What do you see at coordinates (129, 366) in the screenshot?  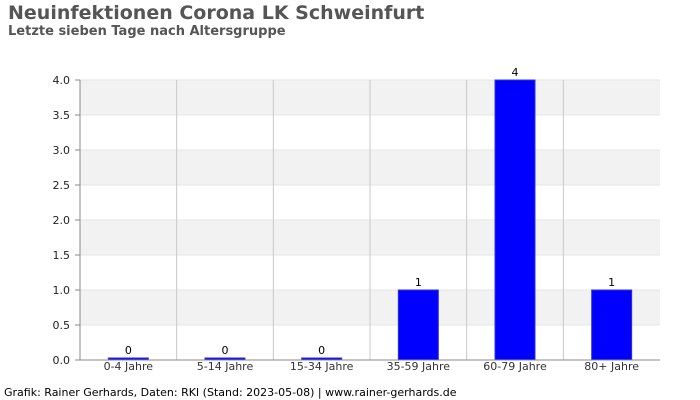 I see `x-tick-label: 0-4 Jahre` at bounding box center [129, 366].